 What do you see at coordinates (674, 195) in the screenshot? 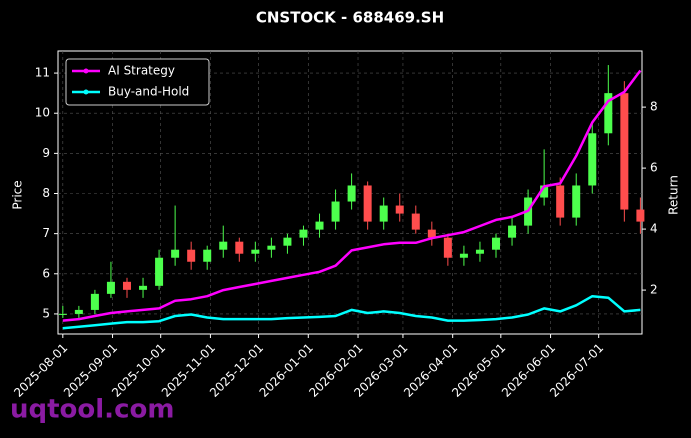
I see `y2-axis-label: Return` at bounding box center [674, 195].